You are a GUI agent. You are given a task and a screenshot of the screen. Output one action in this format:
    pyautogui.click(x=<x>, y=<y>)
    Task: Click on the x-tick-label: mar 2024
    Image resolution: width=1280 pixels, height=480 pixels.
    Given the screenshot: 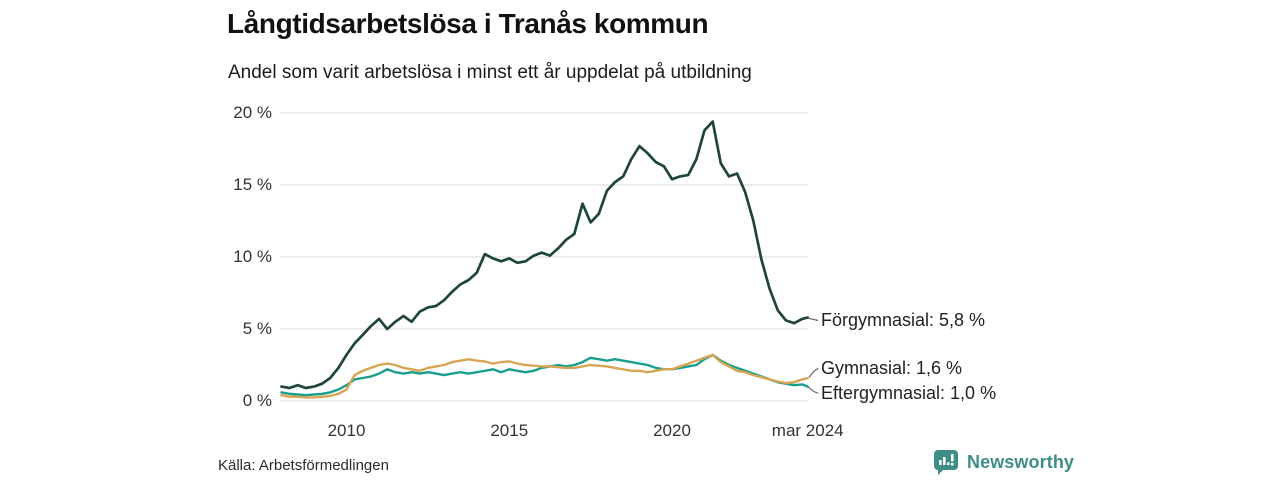 What is the action you would take?
    pyautogui.click(x=807, y=430)
    